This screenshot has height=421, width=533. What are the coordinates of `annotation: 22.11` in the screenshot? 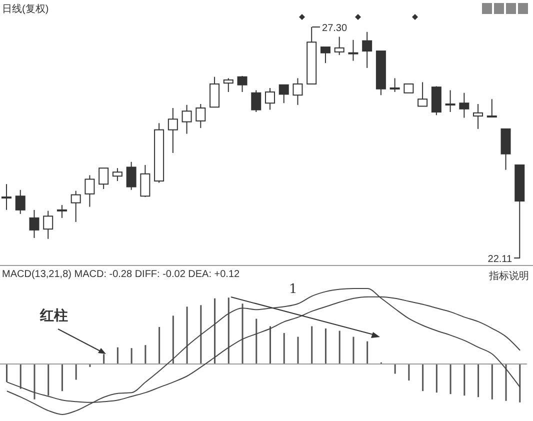 It's located at (500, 259).